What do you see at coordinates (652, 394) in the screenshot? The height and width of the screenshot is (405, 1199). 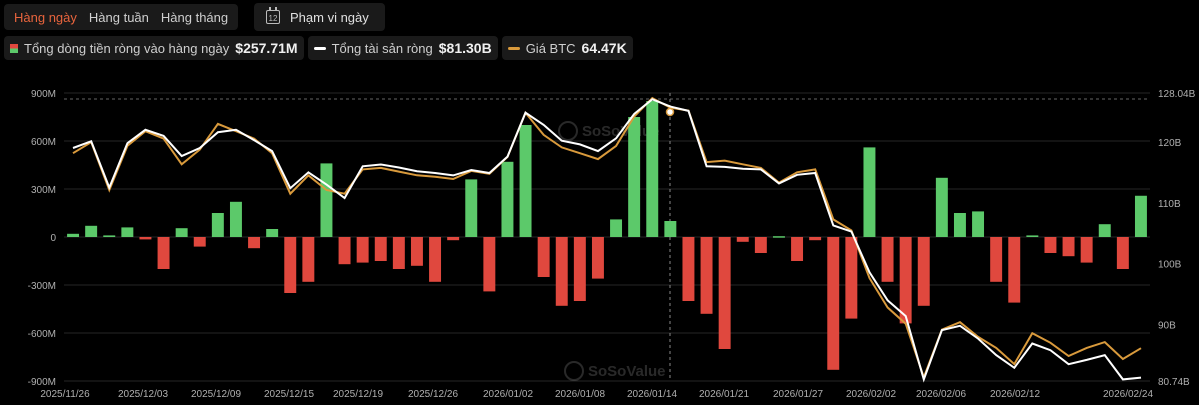 I see `x-tick-label: 2026/01/14` at bounding box center [652, 394].